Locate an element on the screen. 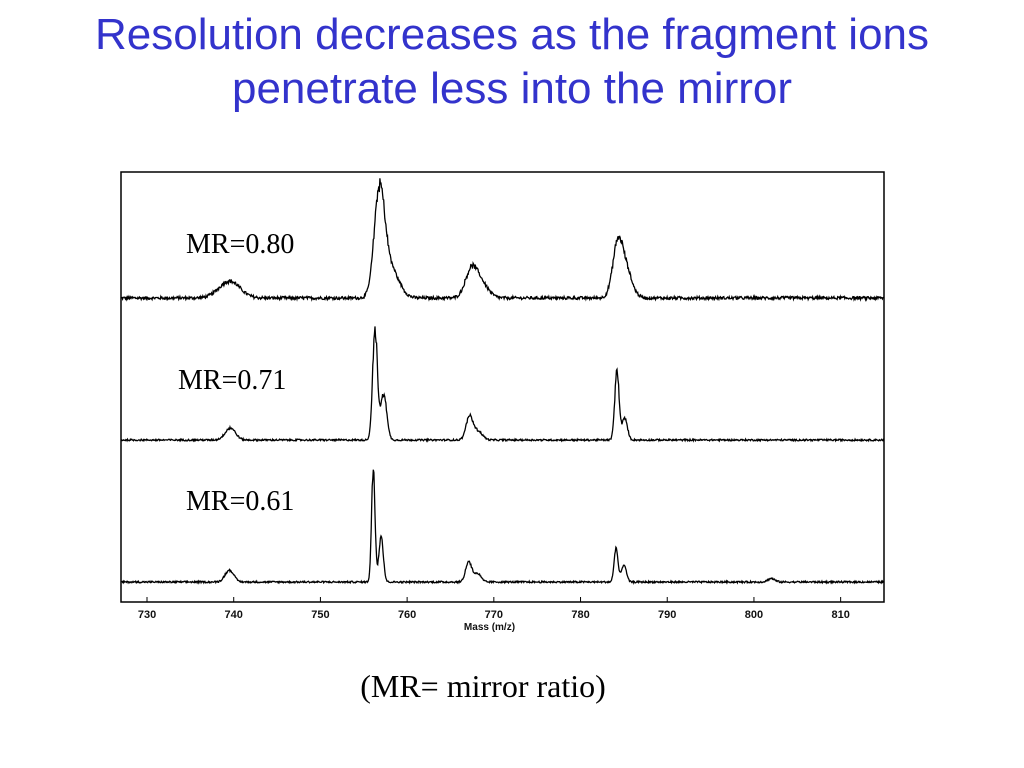 This screenshot has height=768, width=1024. x-tick-label: 740 is located at coordinates (234, 615).